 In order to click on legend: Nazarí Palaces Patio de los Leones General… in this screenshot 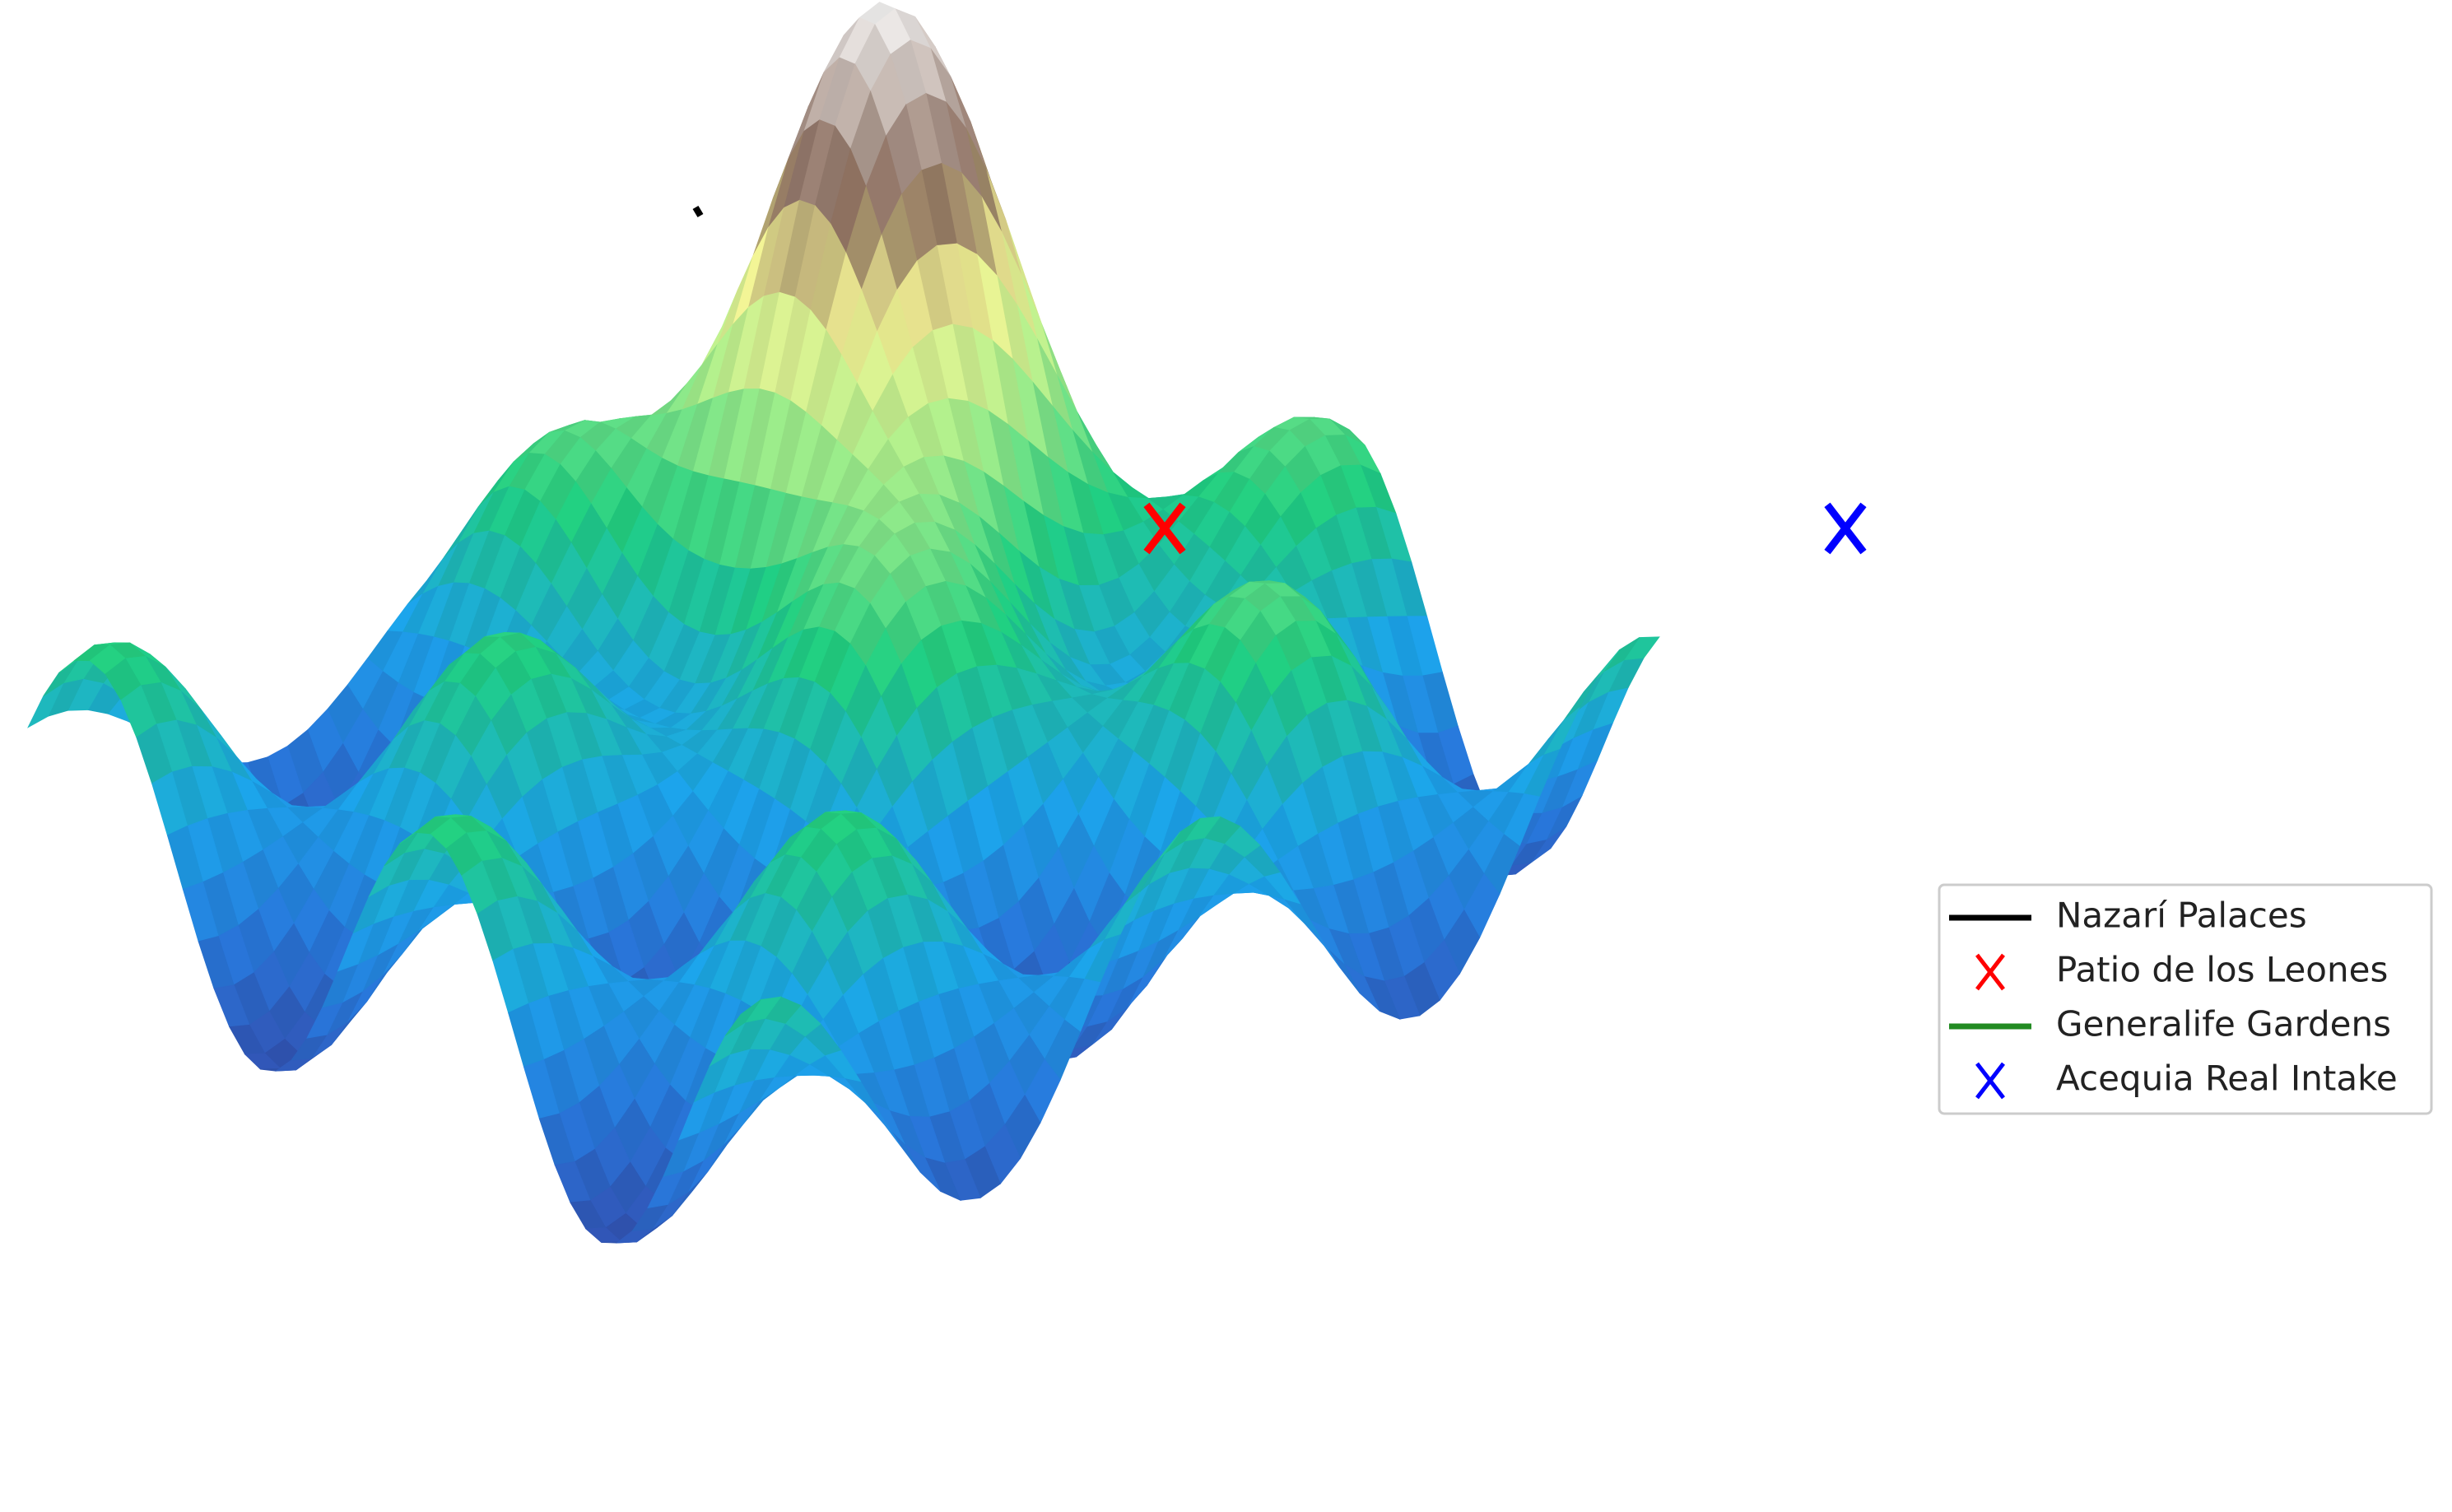, I will do `click(2185, 999)`.